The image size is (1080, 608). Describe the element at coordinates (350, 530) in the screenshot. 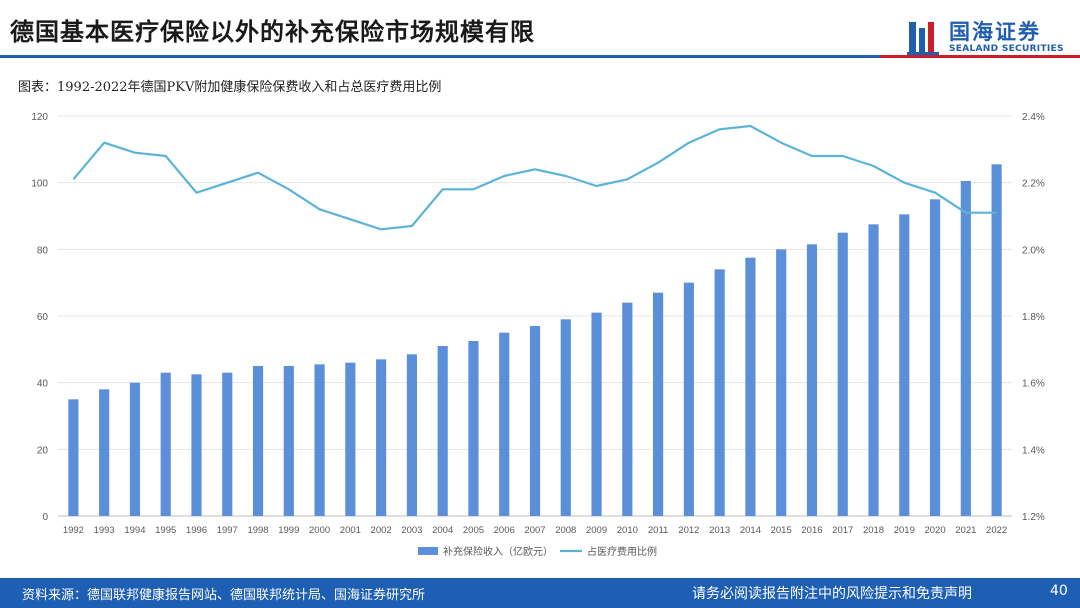

I see `x-tick-label: 2001` at that location.